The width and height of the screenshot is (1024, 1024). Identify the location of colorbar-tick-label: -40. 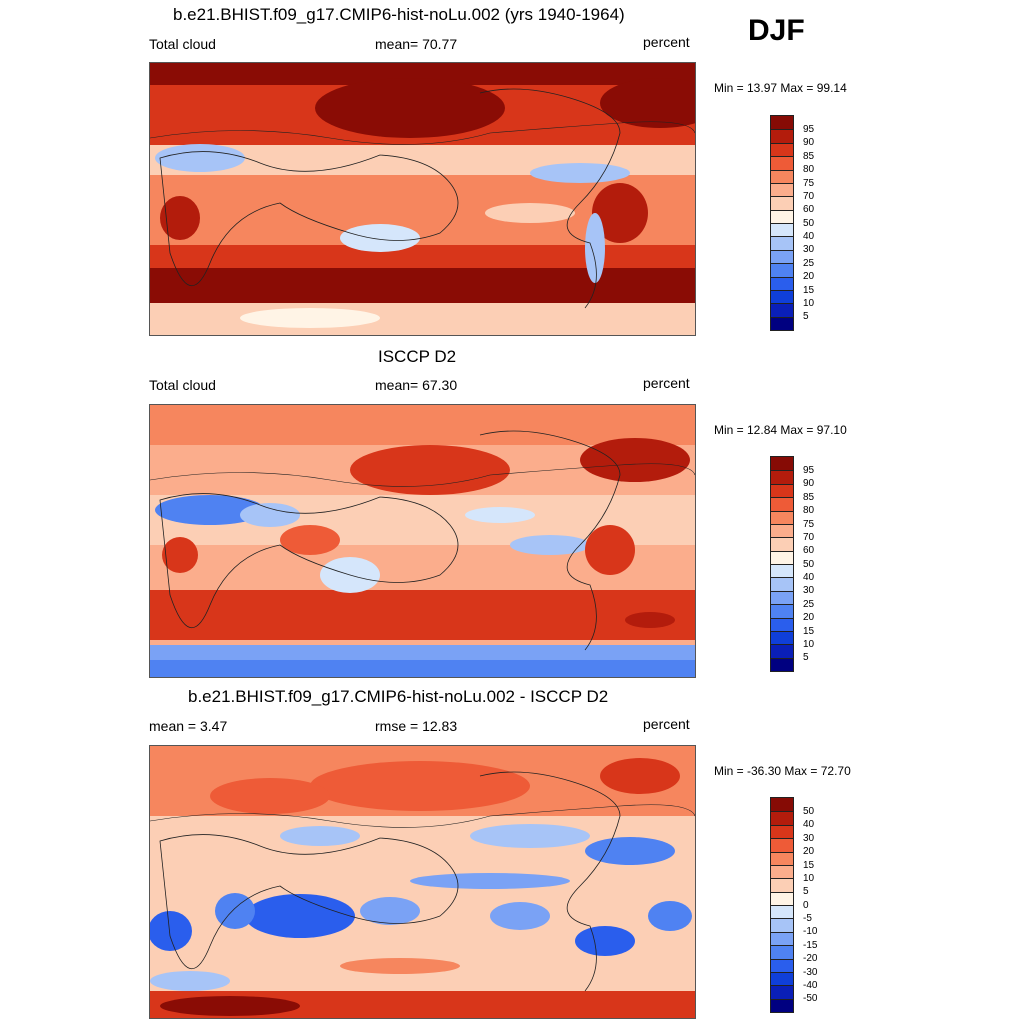
(810, 985).